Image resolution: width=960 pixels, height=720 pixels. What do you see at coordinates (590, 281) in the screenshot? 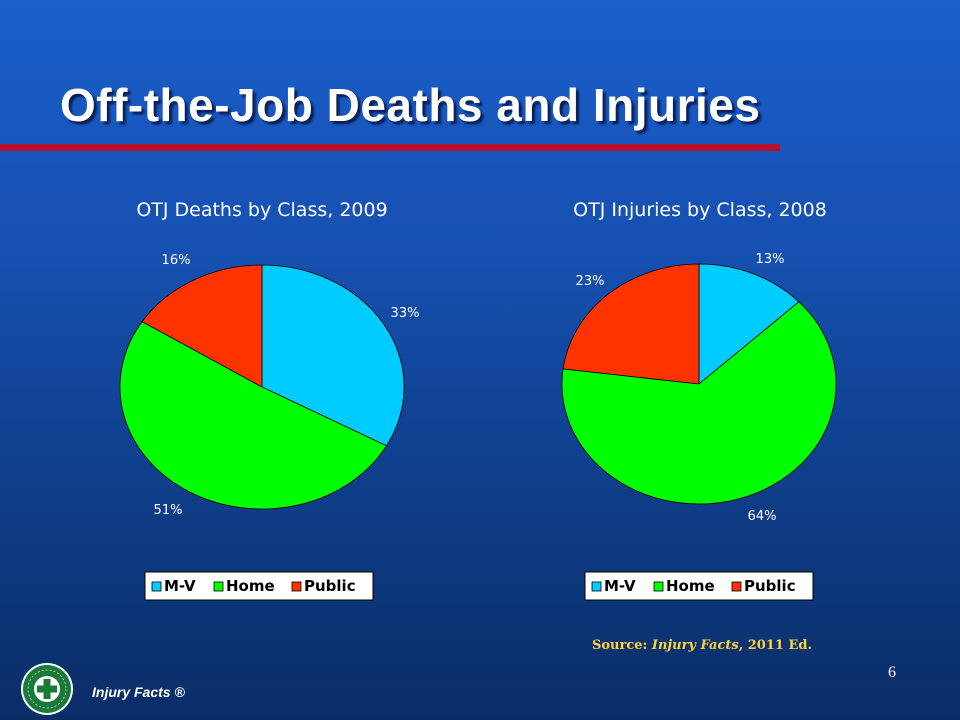
I see `pct-label-injuries-public: 23%` at bounding box center [590, 281].